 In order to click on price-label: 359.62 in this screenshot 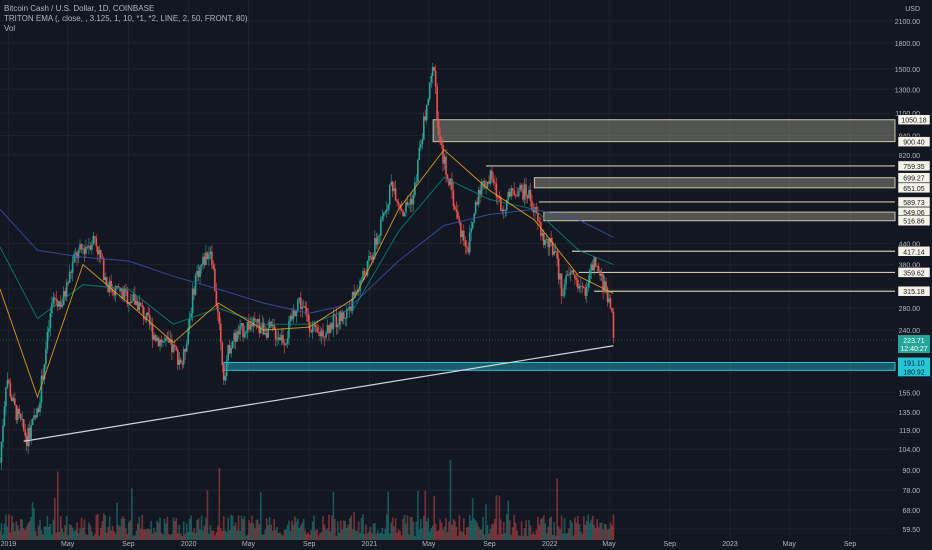, I will do `click(914, 273)`.